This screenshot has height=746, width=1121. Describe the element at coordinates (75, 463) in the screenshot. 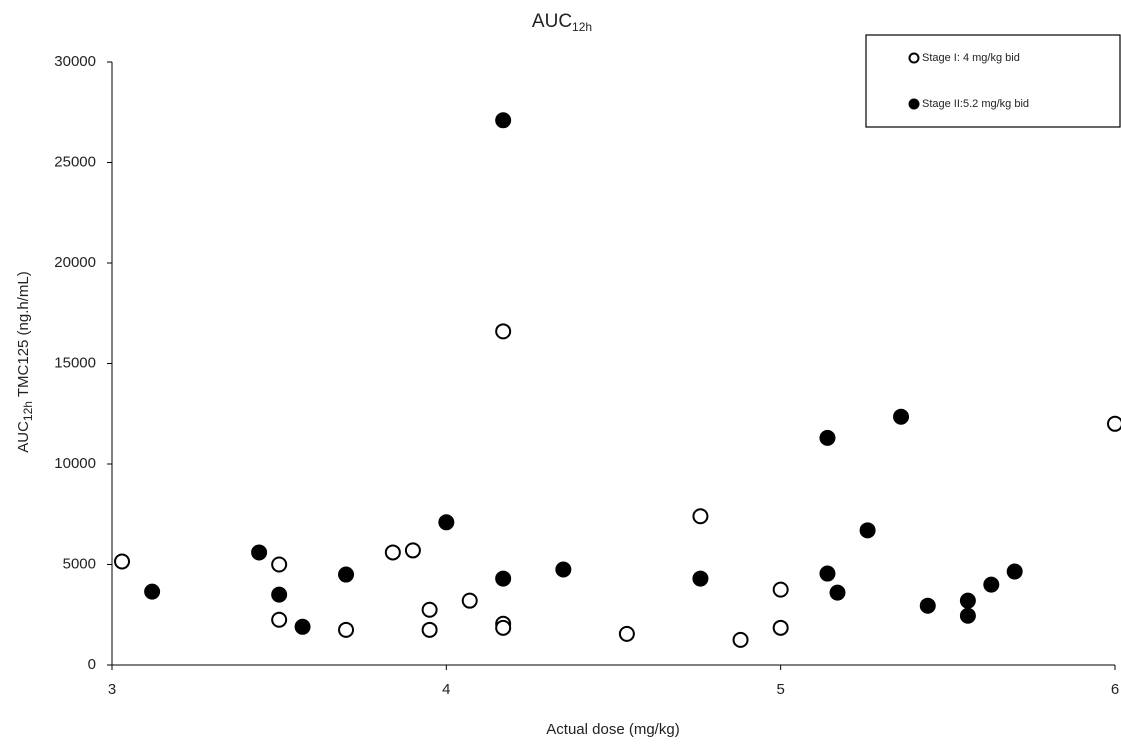

I see `y-tick-label: 10000` at that location.